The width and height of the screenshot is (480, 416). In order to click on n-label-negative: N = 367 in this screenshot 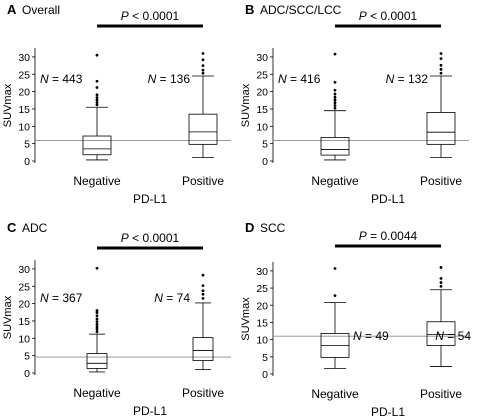, I will do `click(61, 298)`.